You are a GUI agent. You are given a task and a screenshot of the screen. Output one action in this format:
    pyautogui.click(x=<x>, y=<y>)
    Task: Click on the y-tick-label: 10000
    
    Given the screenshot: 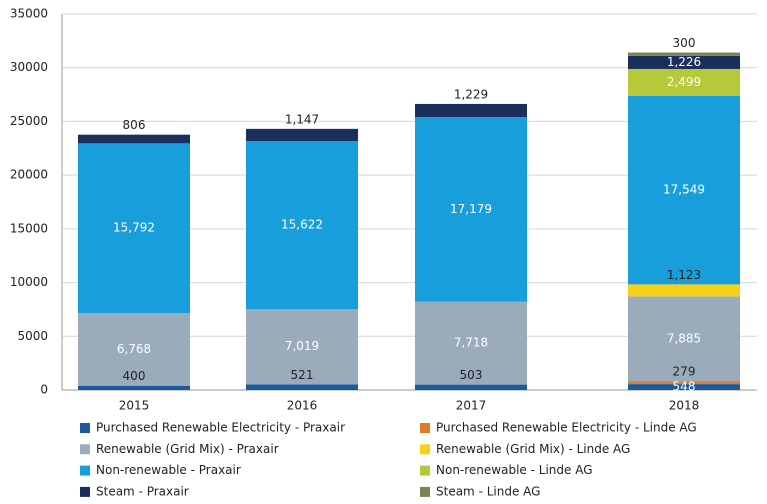 What is the action you would take?
    pyautogui.click(x=29, y=282)
    